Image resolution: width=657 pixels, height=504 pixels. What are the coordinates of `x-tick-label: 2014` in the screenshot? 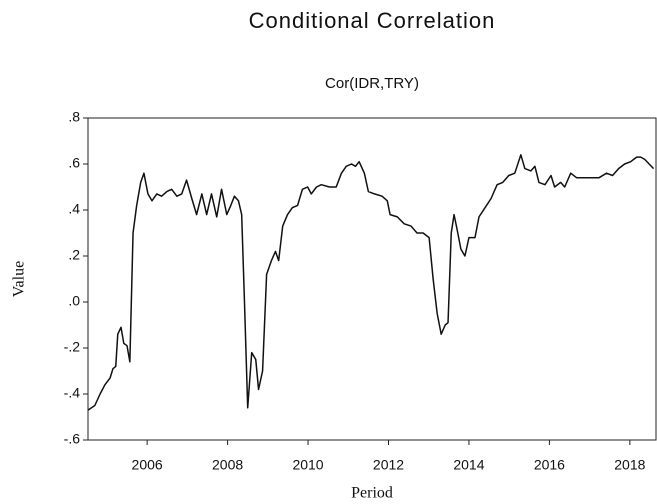 It's located at (468, 465).